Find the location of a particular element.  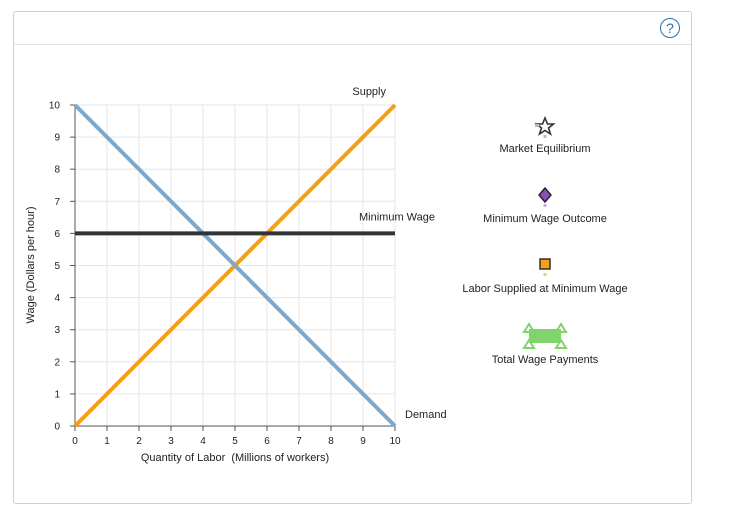

x-tick-label: 10 is located at coordinates (395, 441).